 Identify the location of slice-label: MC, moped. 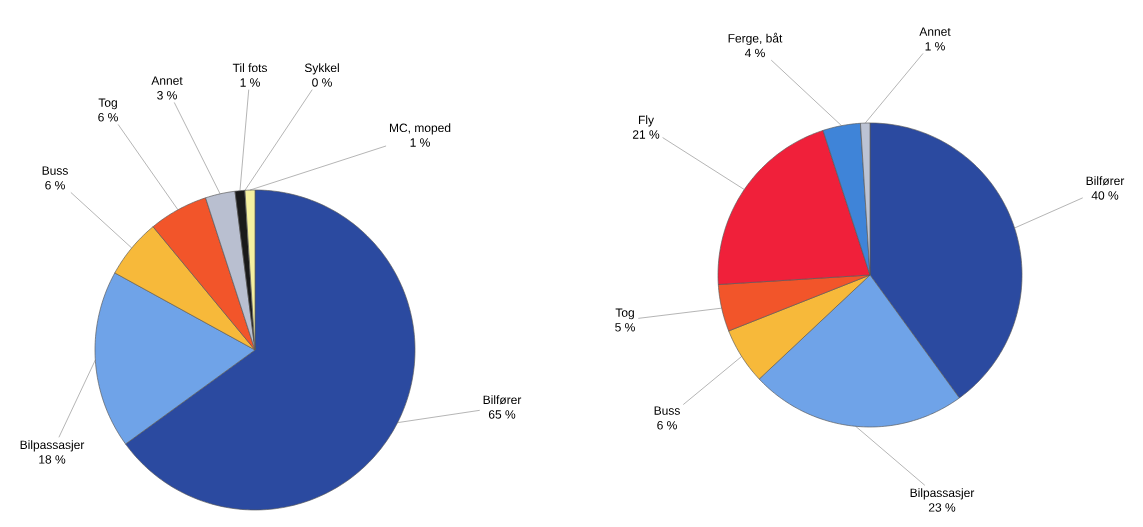
(420, 129).